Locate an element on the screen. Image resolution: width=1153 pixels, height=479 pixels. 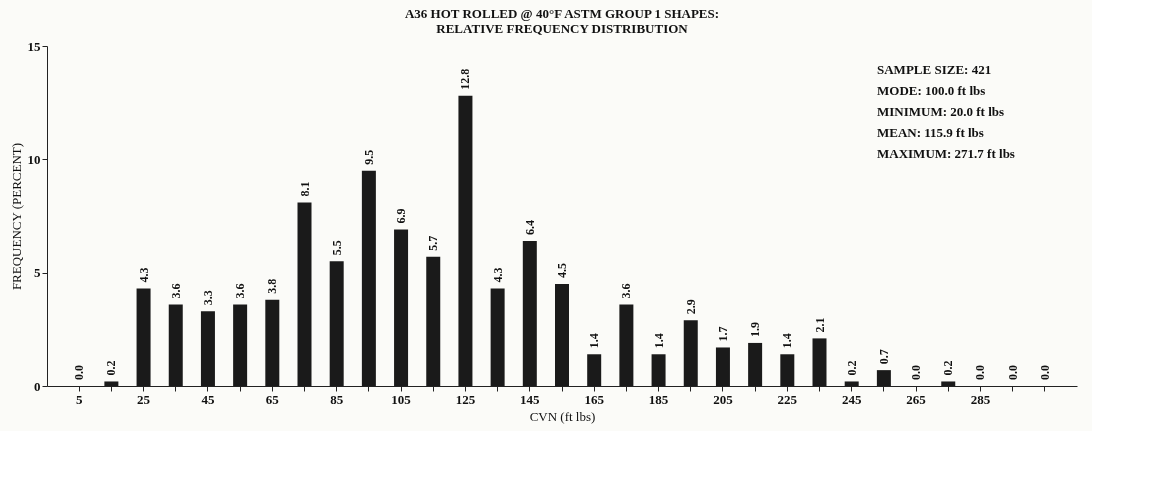
x-tick-label: 265 is located at coordinates (916, 399).